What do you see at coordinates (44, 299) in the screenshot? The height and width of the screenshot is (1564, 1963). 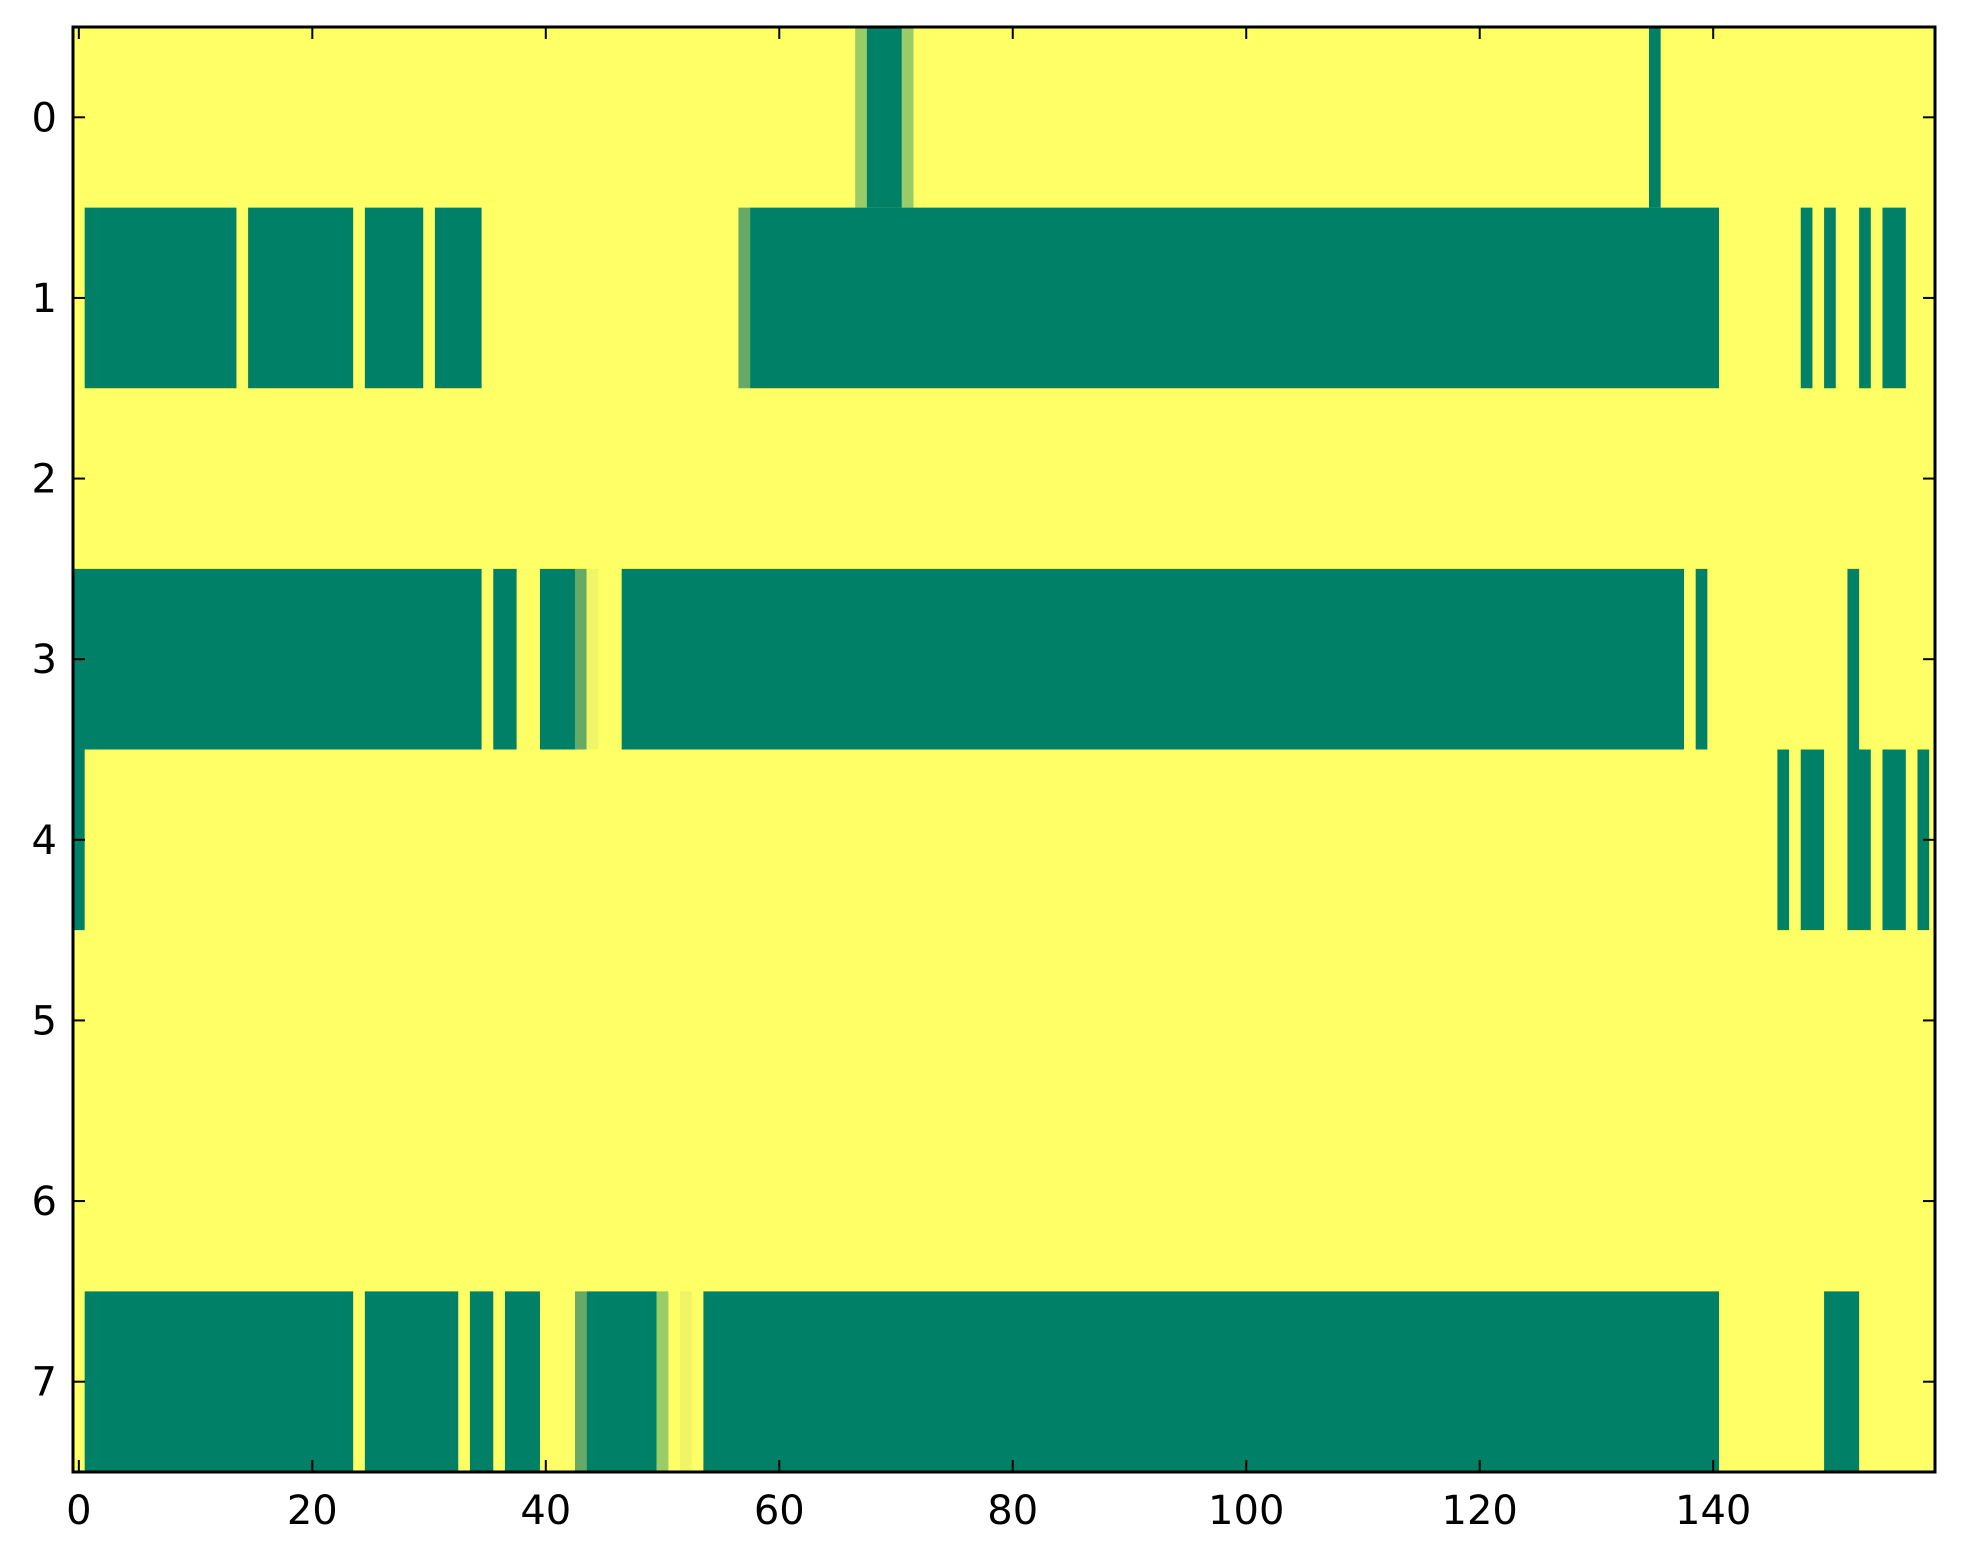 I see `y-tick-label: 1` at bounding box center [44, 299].